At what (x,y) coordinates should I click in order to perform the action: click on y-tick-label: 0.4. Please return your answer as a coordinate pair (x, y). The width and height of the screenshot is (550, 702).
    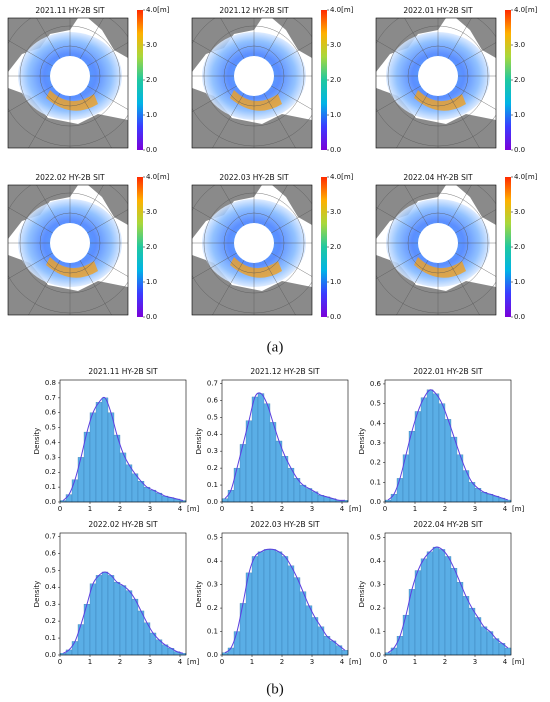
    Looking at the image, I should click on (213, 434).